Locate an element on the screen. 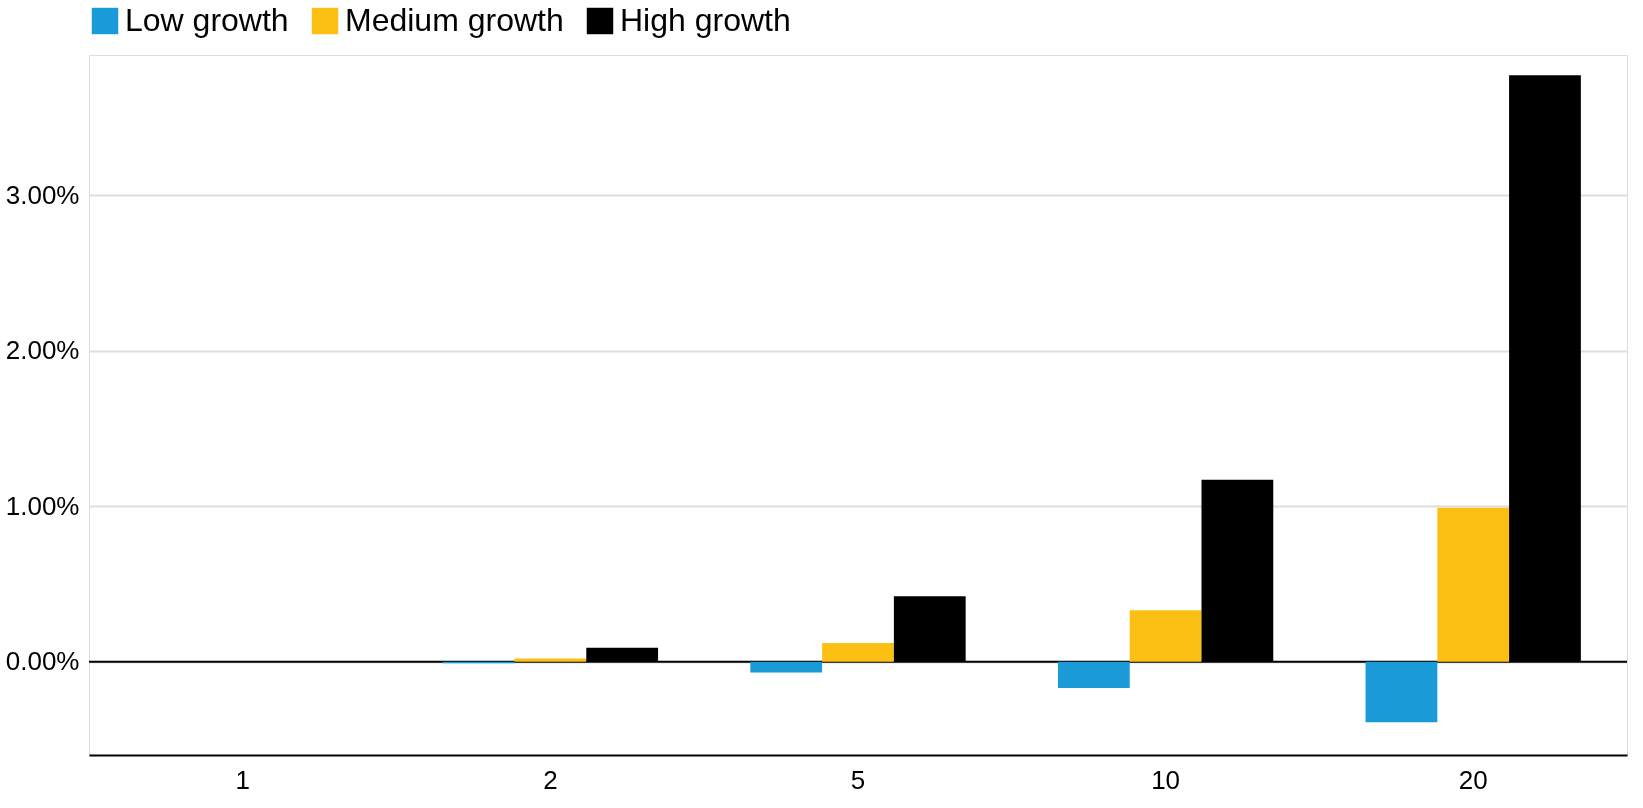 The image size is (1643, 808). y-tick-label: 2.00% is located at coordinates (42, 350).